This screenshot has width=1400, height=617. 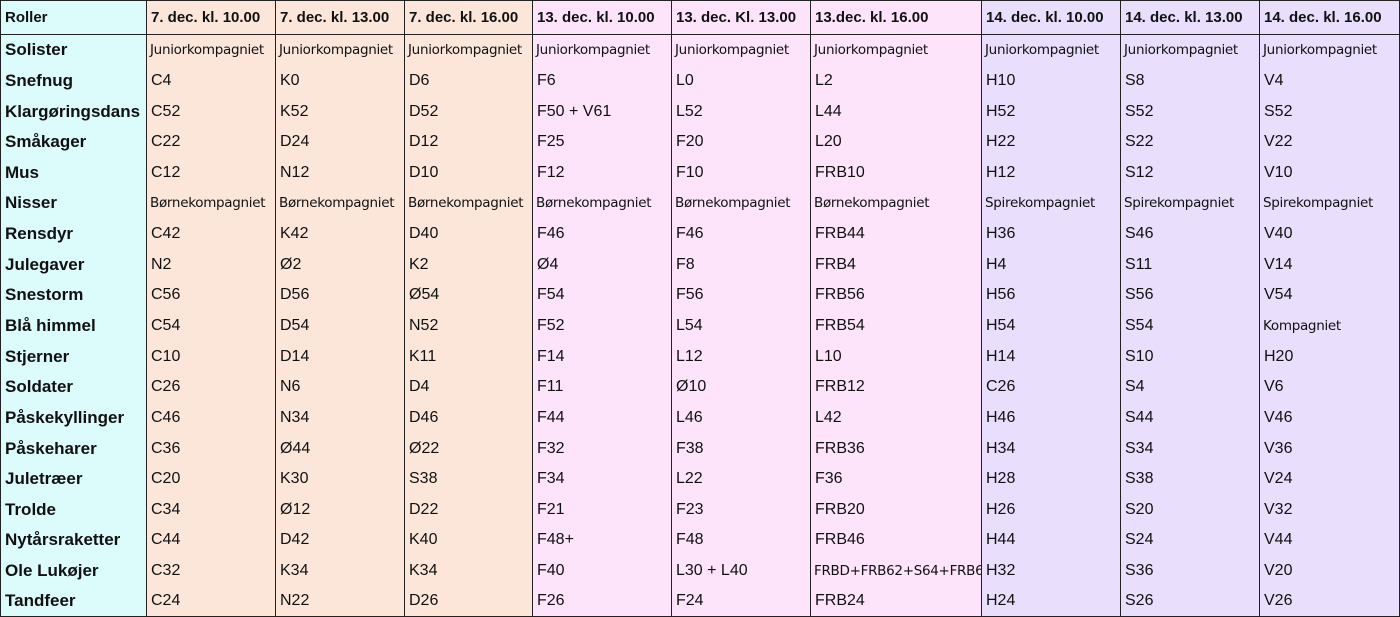 I want to click on assignment-cell: F24, so click(x=741, y=601).